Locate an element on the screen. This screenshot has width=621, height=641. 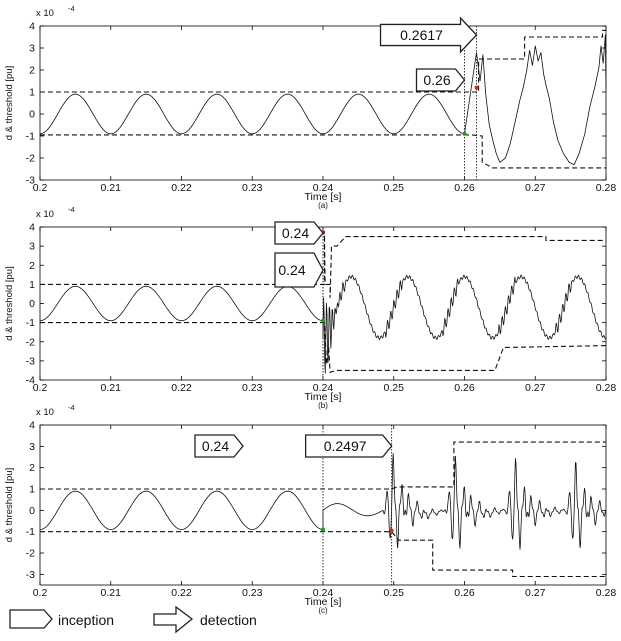
panel-label: (c) is located at coordinates (323, 610).